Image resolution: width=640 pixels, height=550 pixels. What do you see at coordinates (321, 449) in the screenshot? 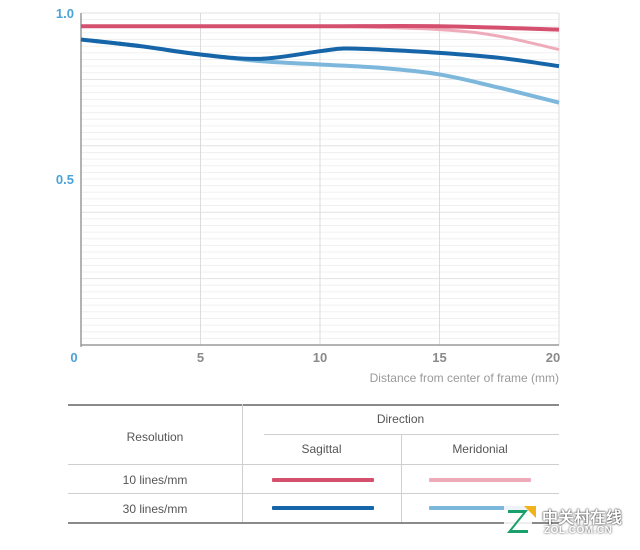
I see `sagittal-header: Sagittal` at bounding box center [321, 449].